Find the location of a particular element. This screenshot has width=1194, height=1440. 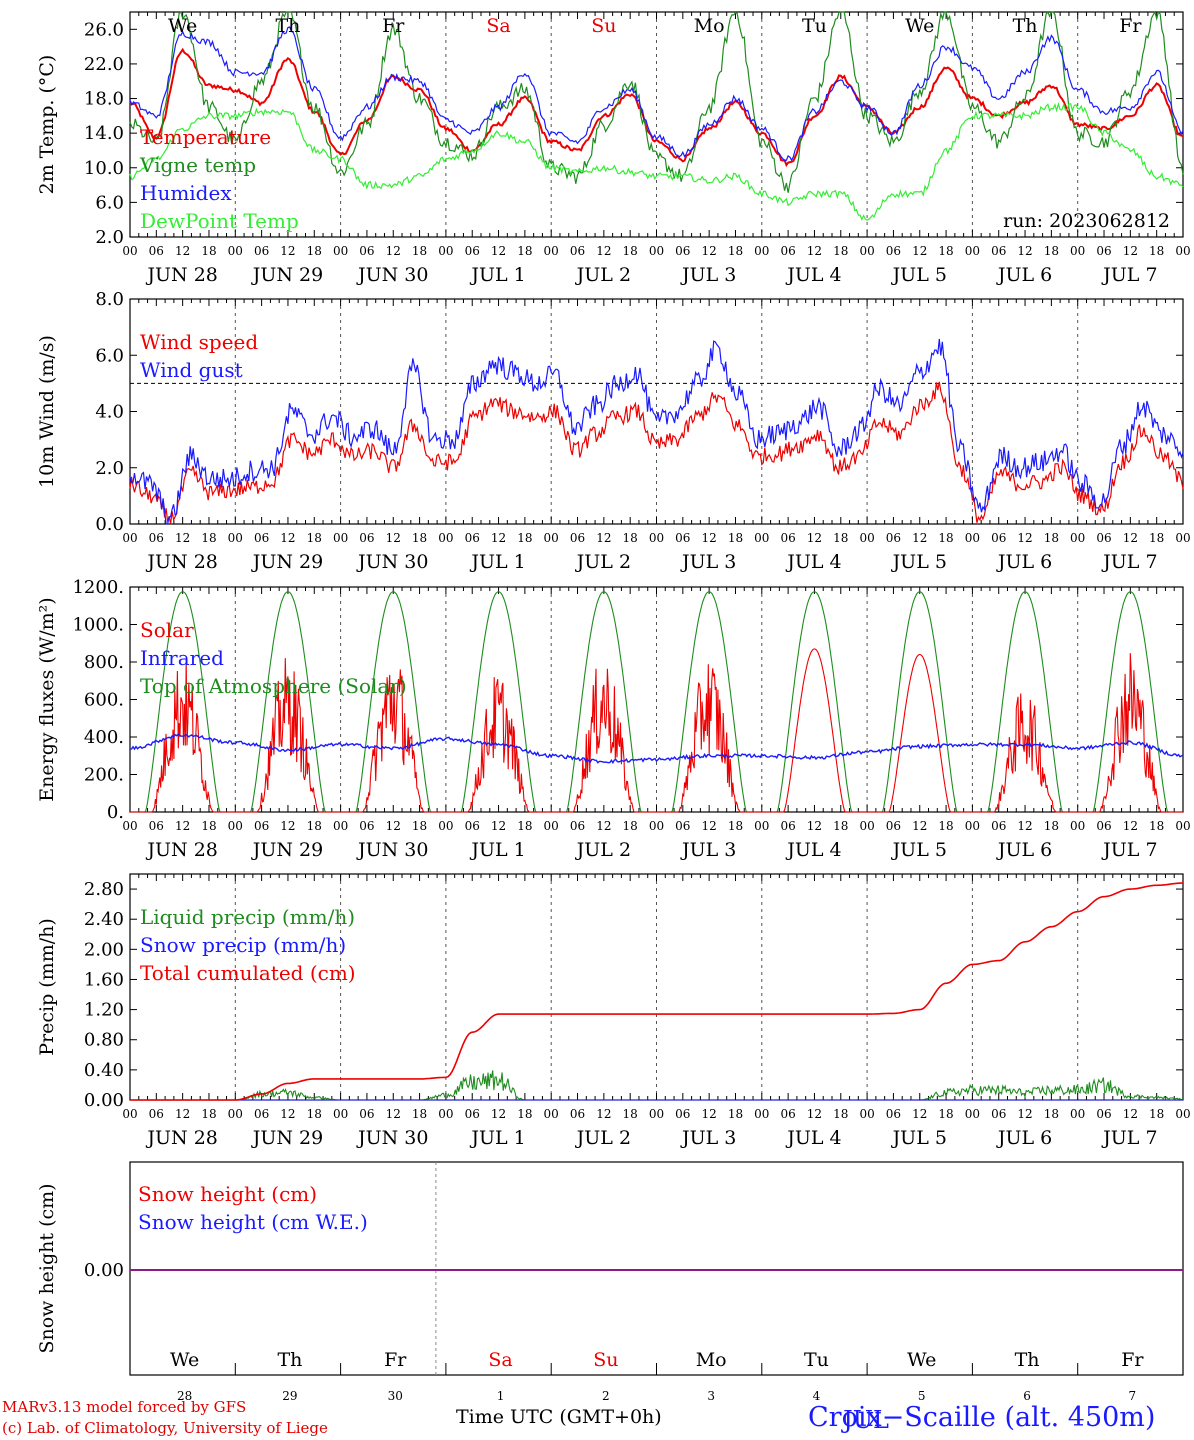

y-tick-label: 14.0 is located at coordinates (104, 133).